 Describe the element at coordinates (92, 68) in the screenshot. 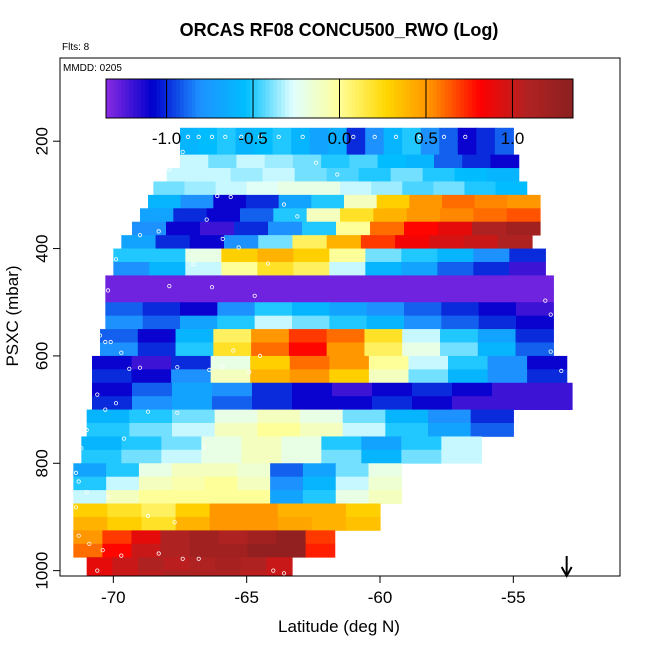

I see `date-note: MMDD: 0205` at that location.